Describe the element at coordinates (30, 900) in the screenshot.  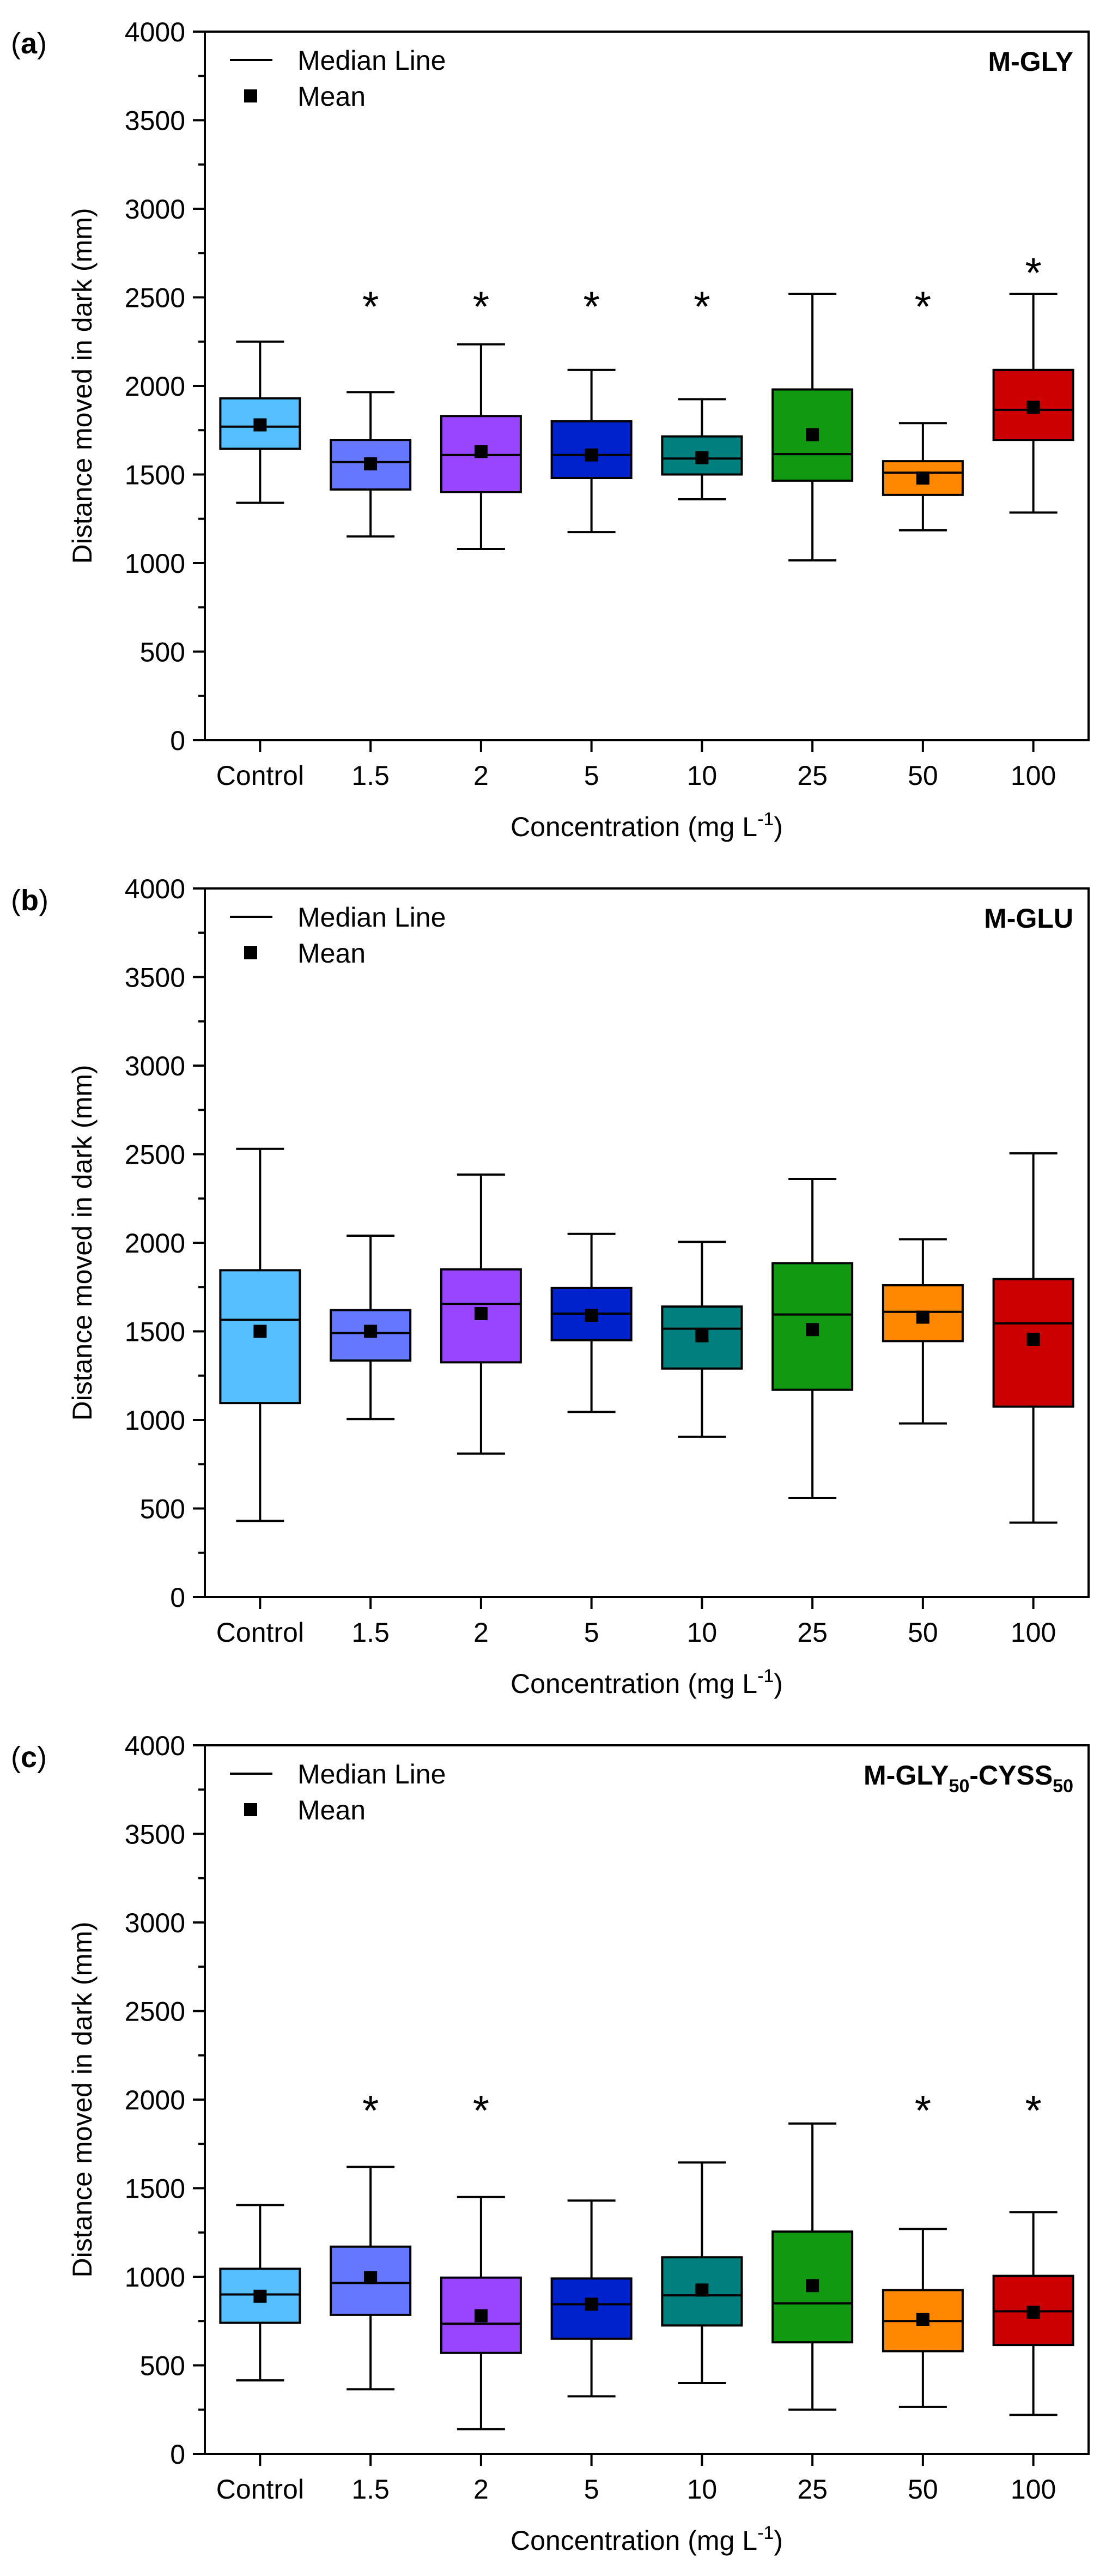
I see `panel-label-letter: b` at that location.